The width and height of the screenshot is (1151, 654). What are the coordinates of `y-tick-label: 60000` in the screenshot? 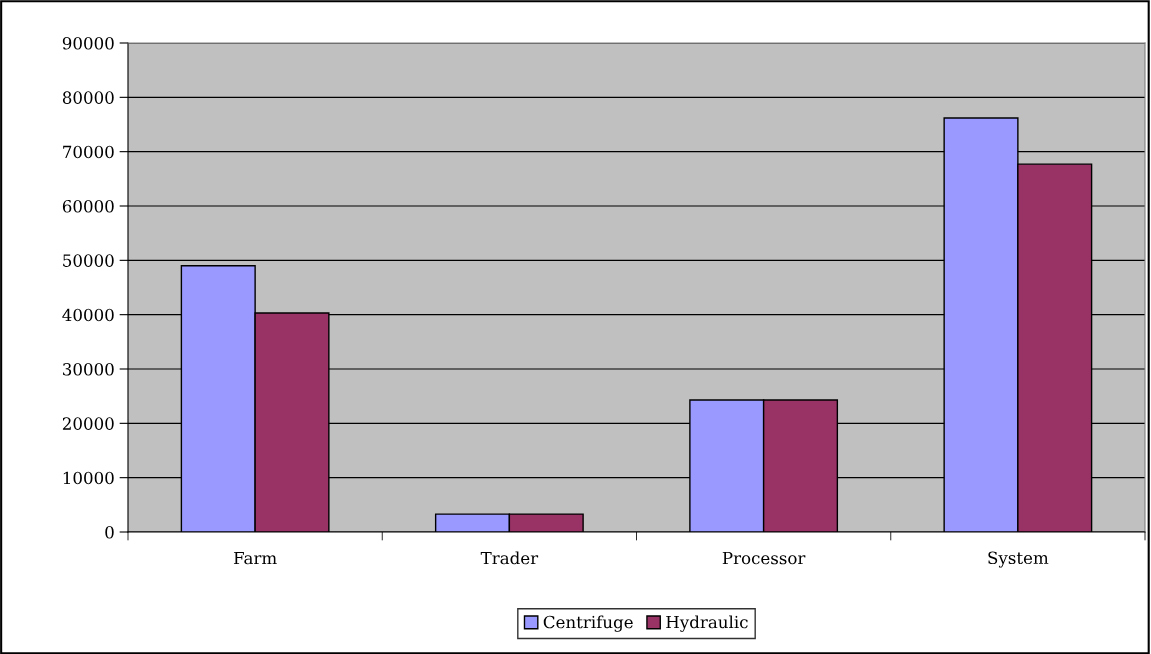 It's located at (88, 206).